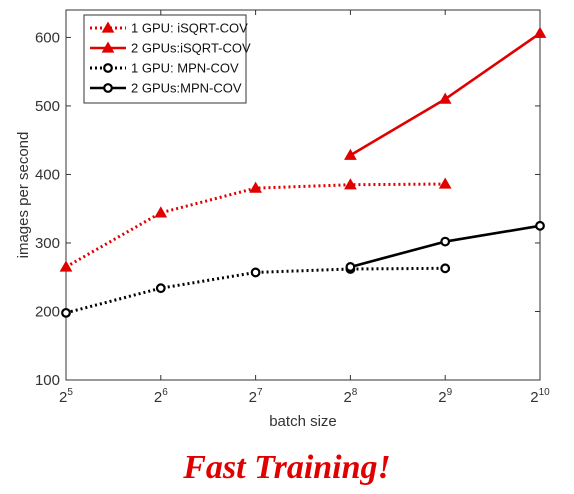 This screenshot has width=574, height=494. Describe the element at coordinates (47, 311) in the screenshot. I see `y-tick-label-1: 200` at that location.